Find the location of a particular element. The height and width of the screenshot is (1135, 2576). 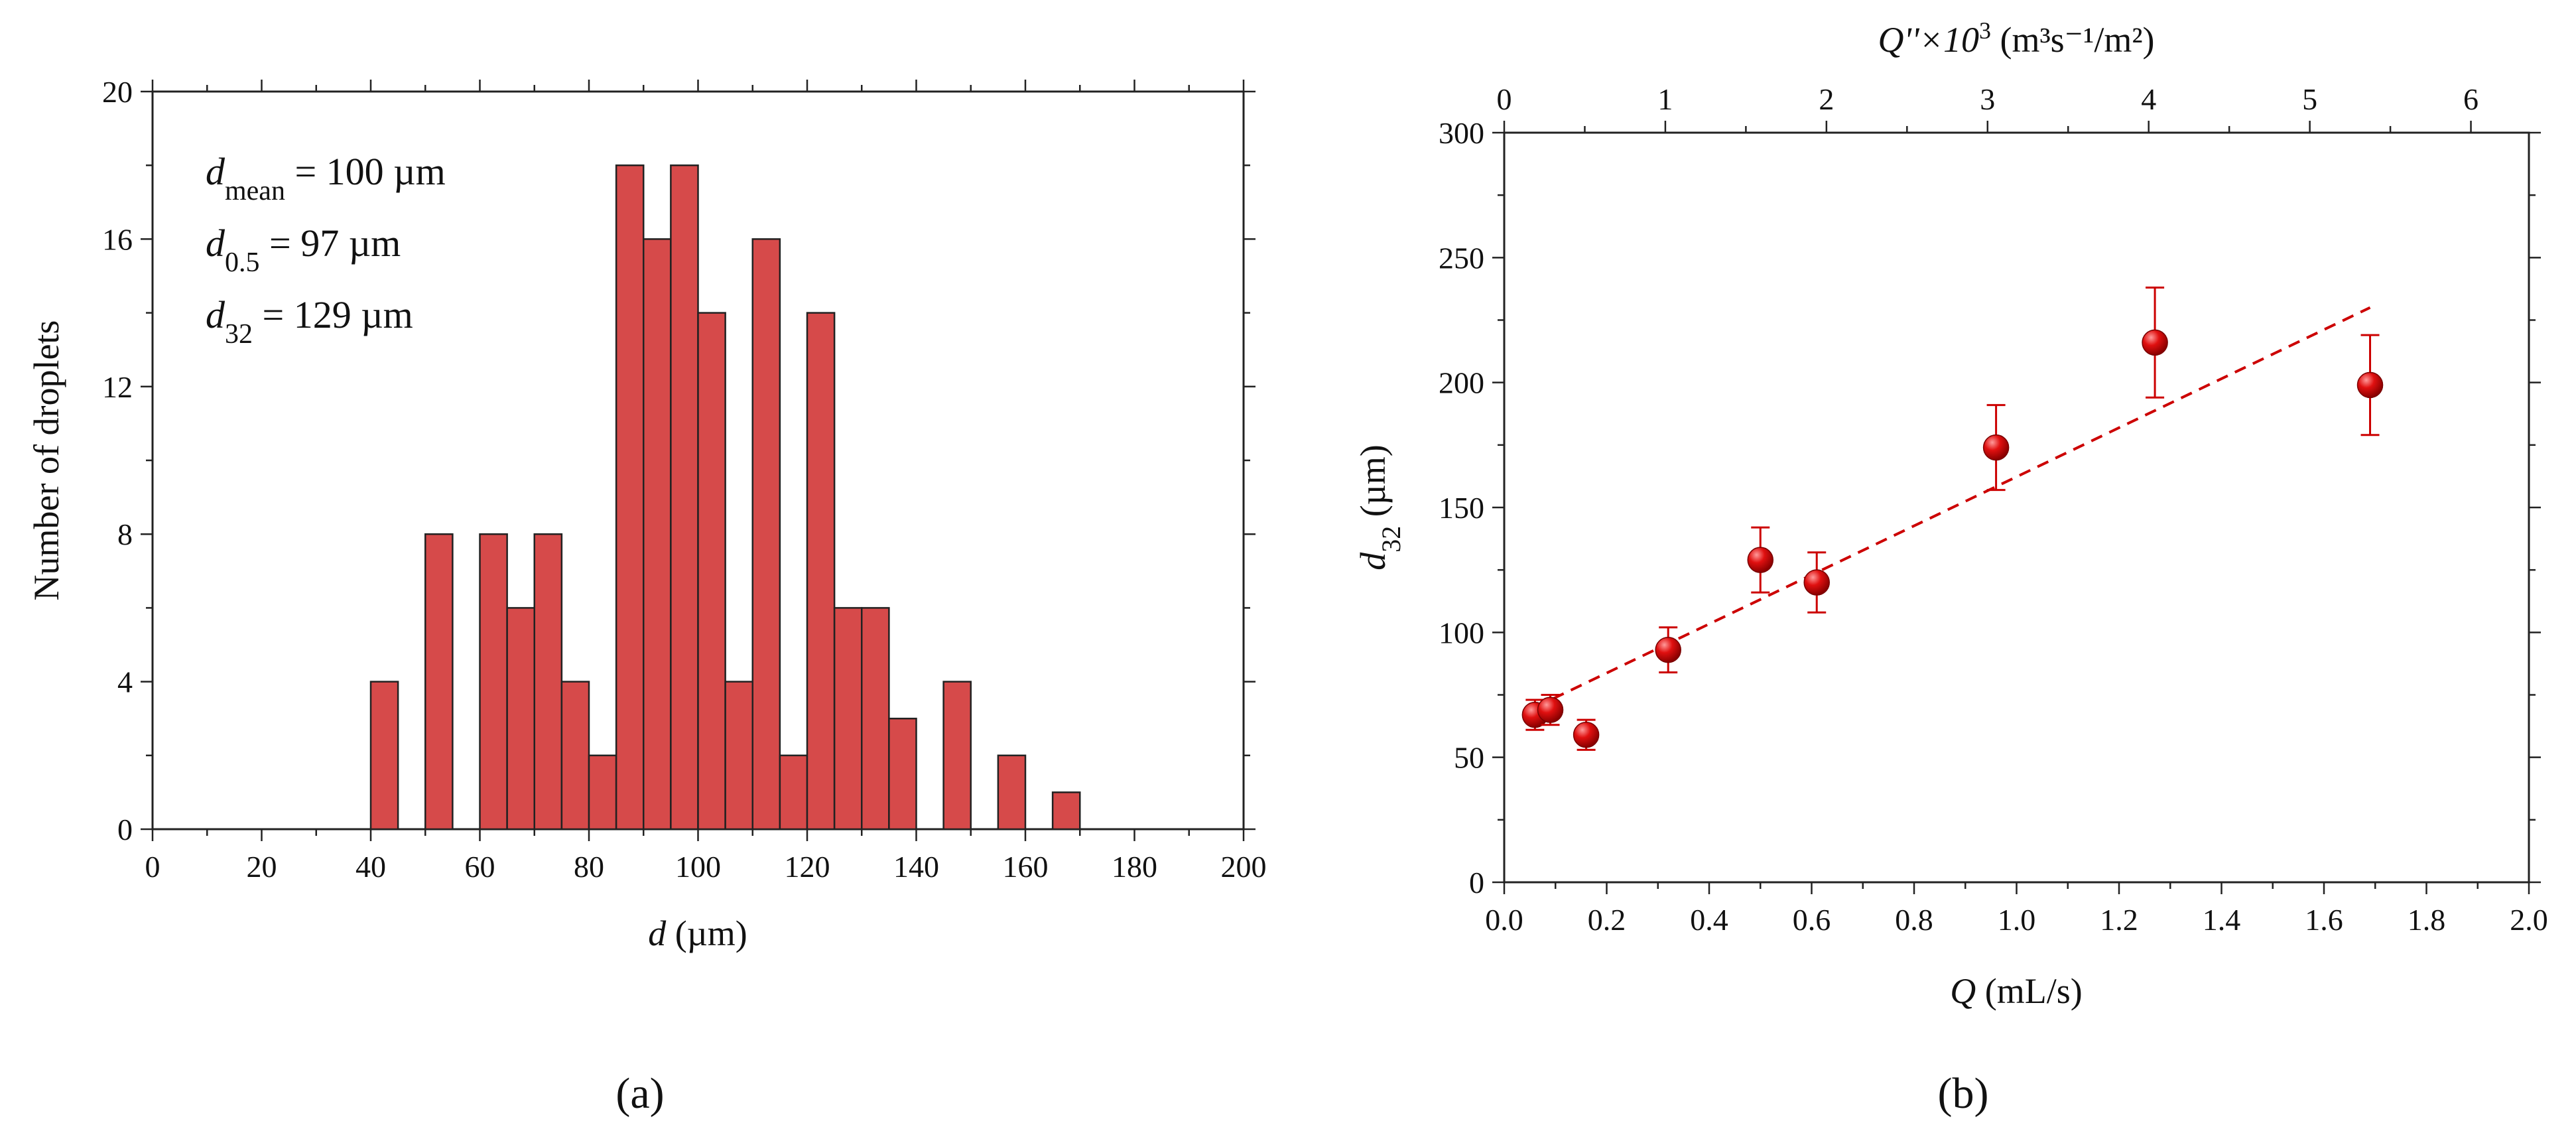

scatter-points is located at coordinates (1953, 519).